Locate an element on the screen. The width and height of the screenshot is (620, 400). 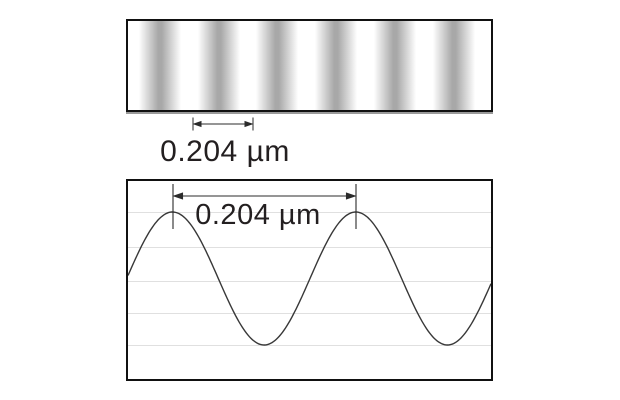
fringe-period-arrow is located at coordinates (223, 124).